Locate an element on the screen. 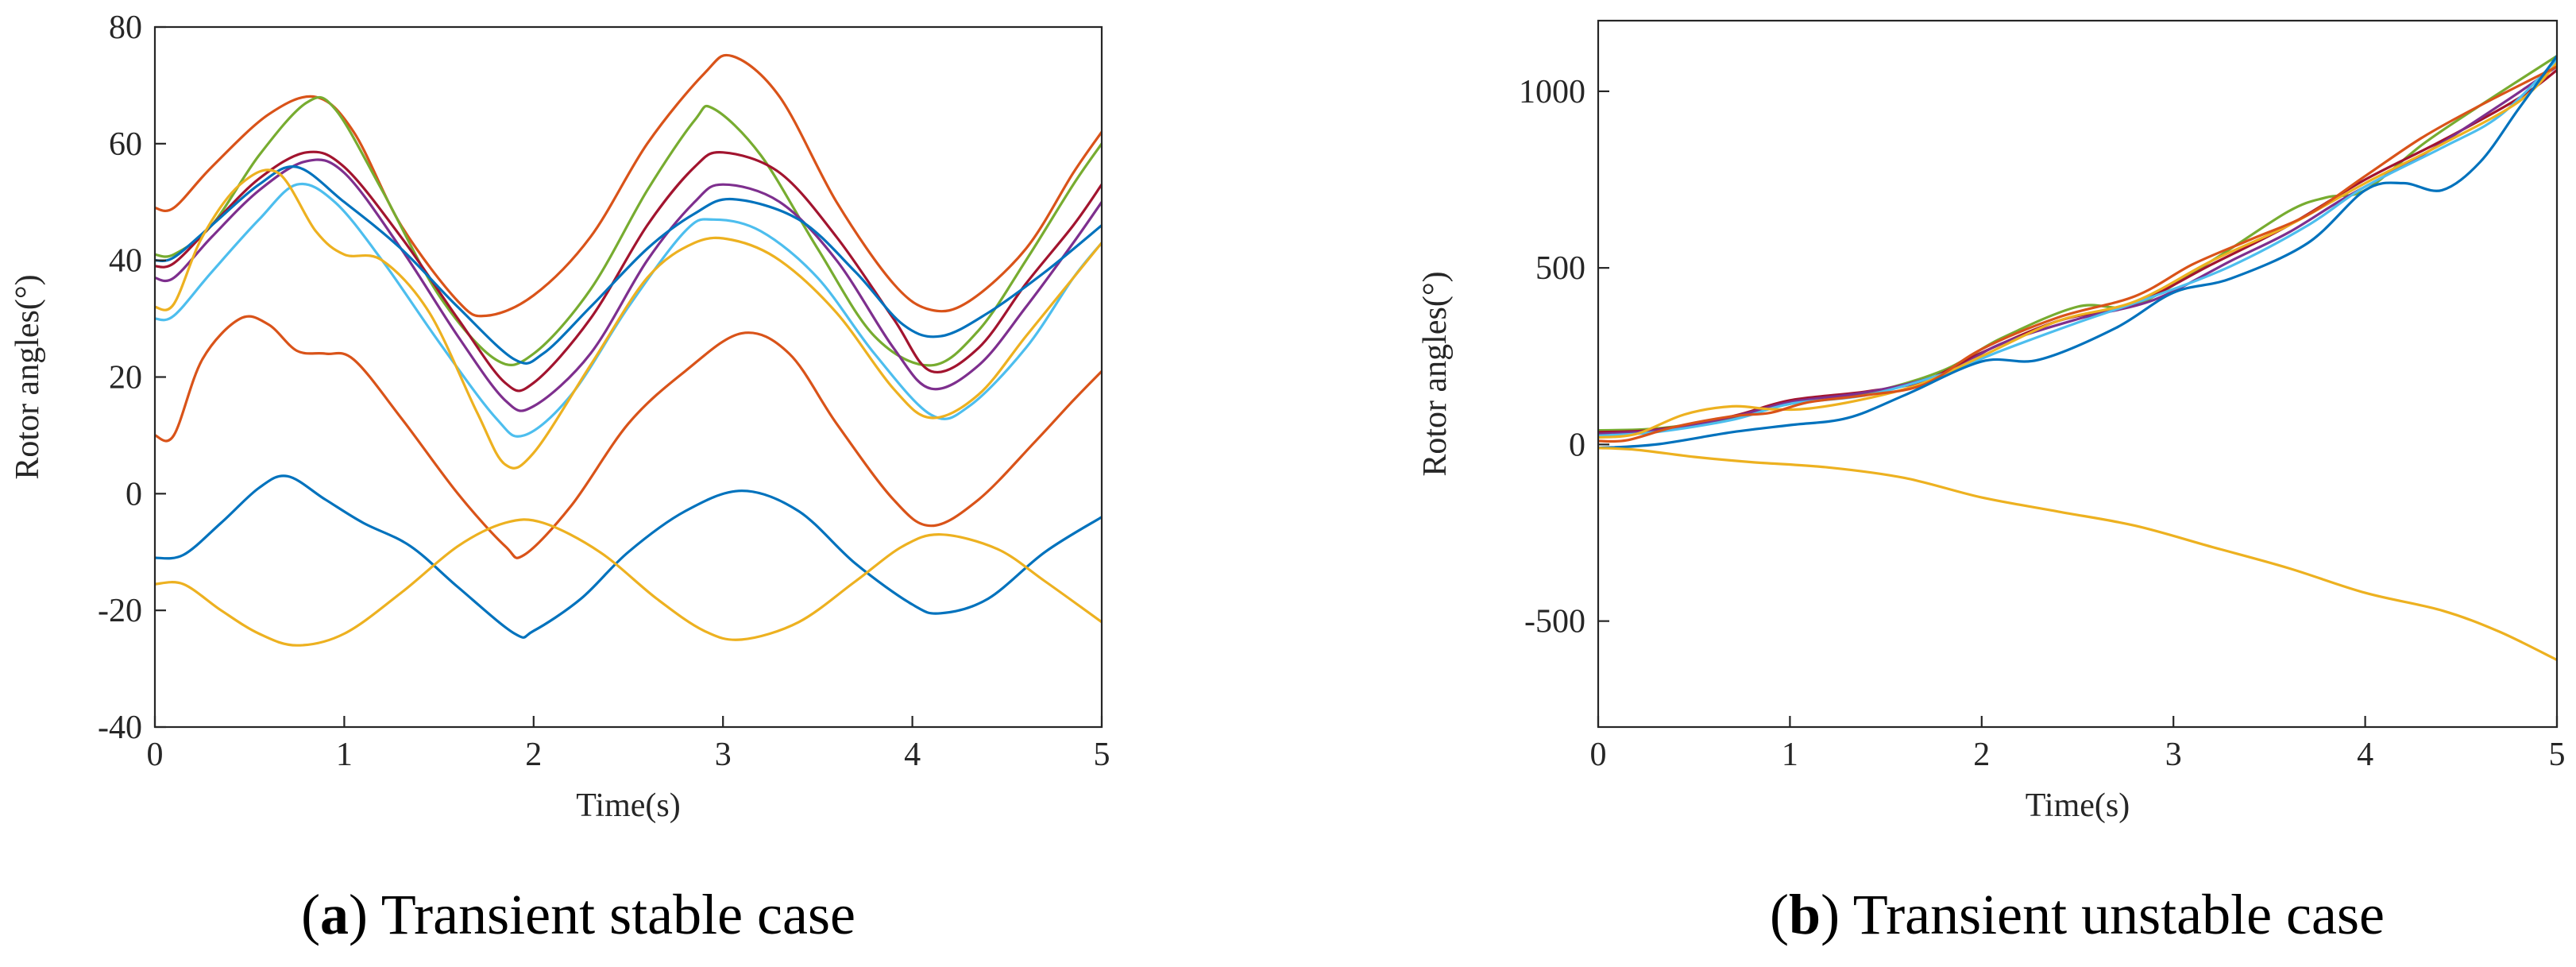 This screenshot has width=2576, height=967. y-tick-label: 1000 is located at coordinates (1552, 92).